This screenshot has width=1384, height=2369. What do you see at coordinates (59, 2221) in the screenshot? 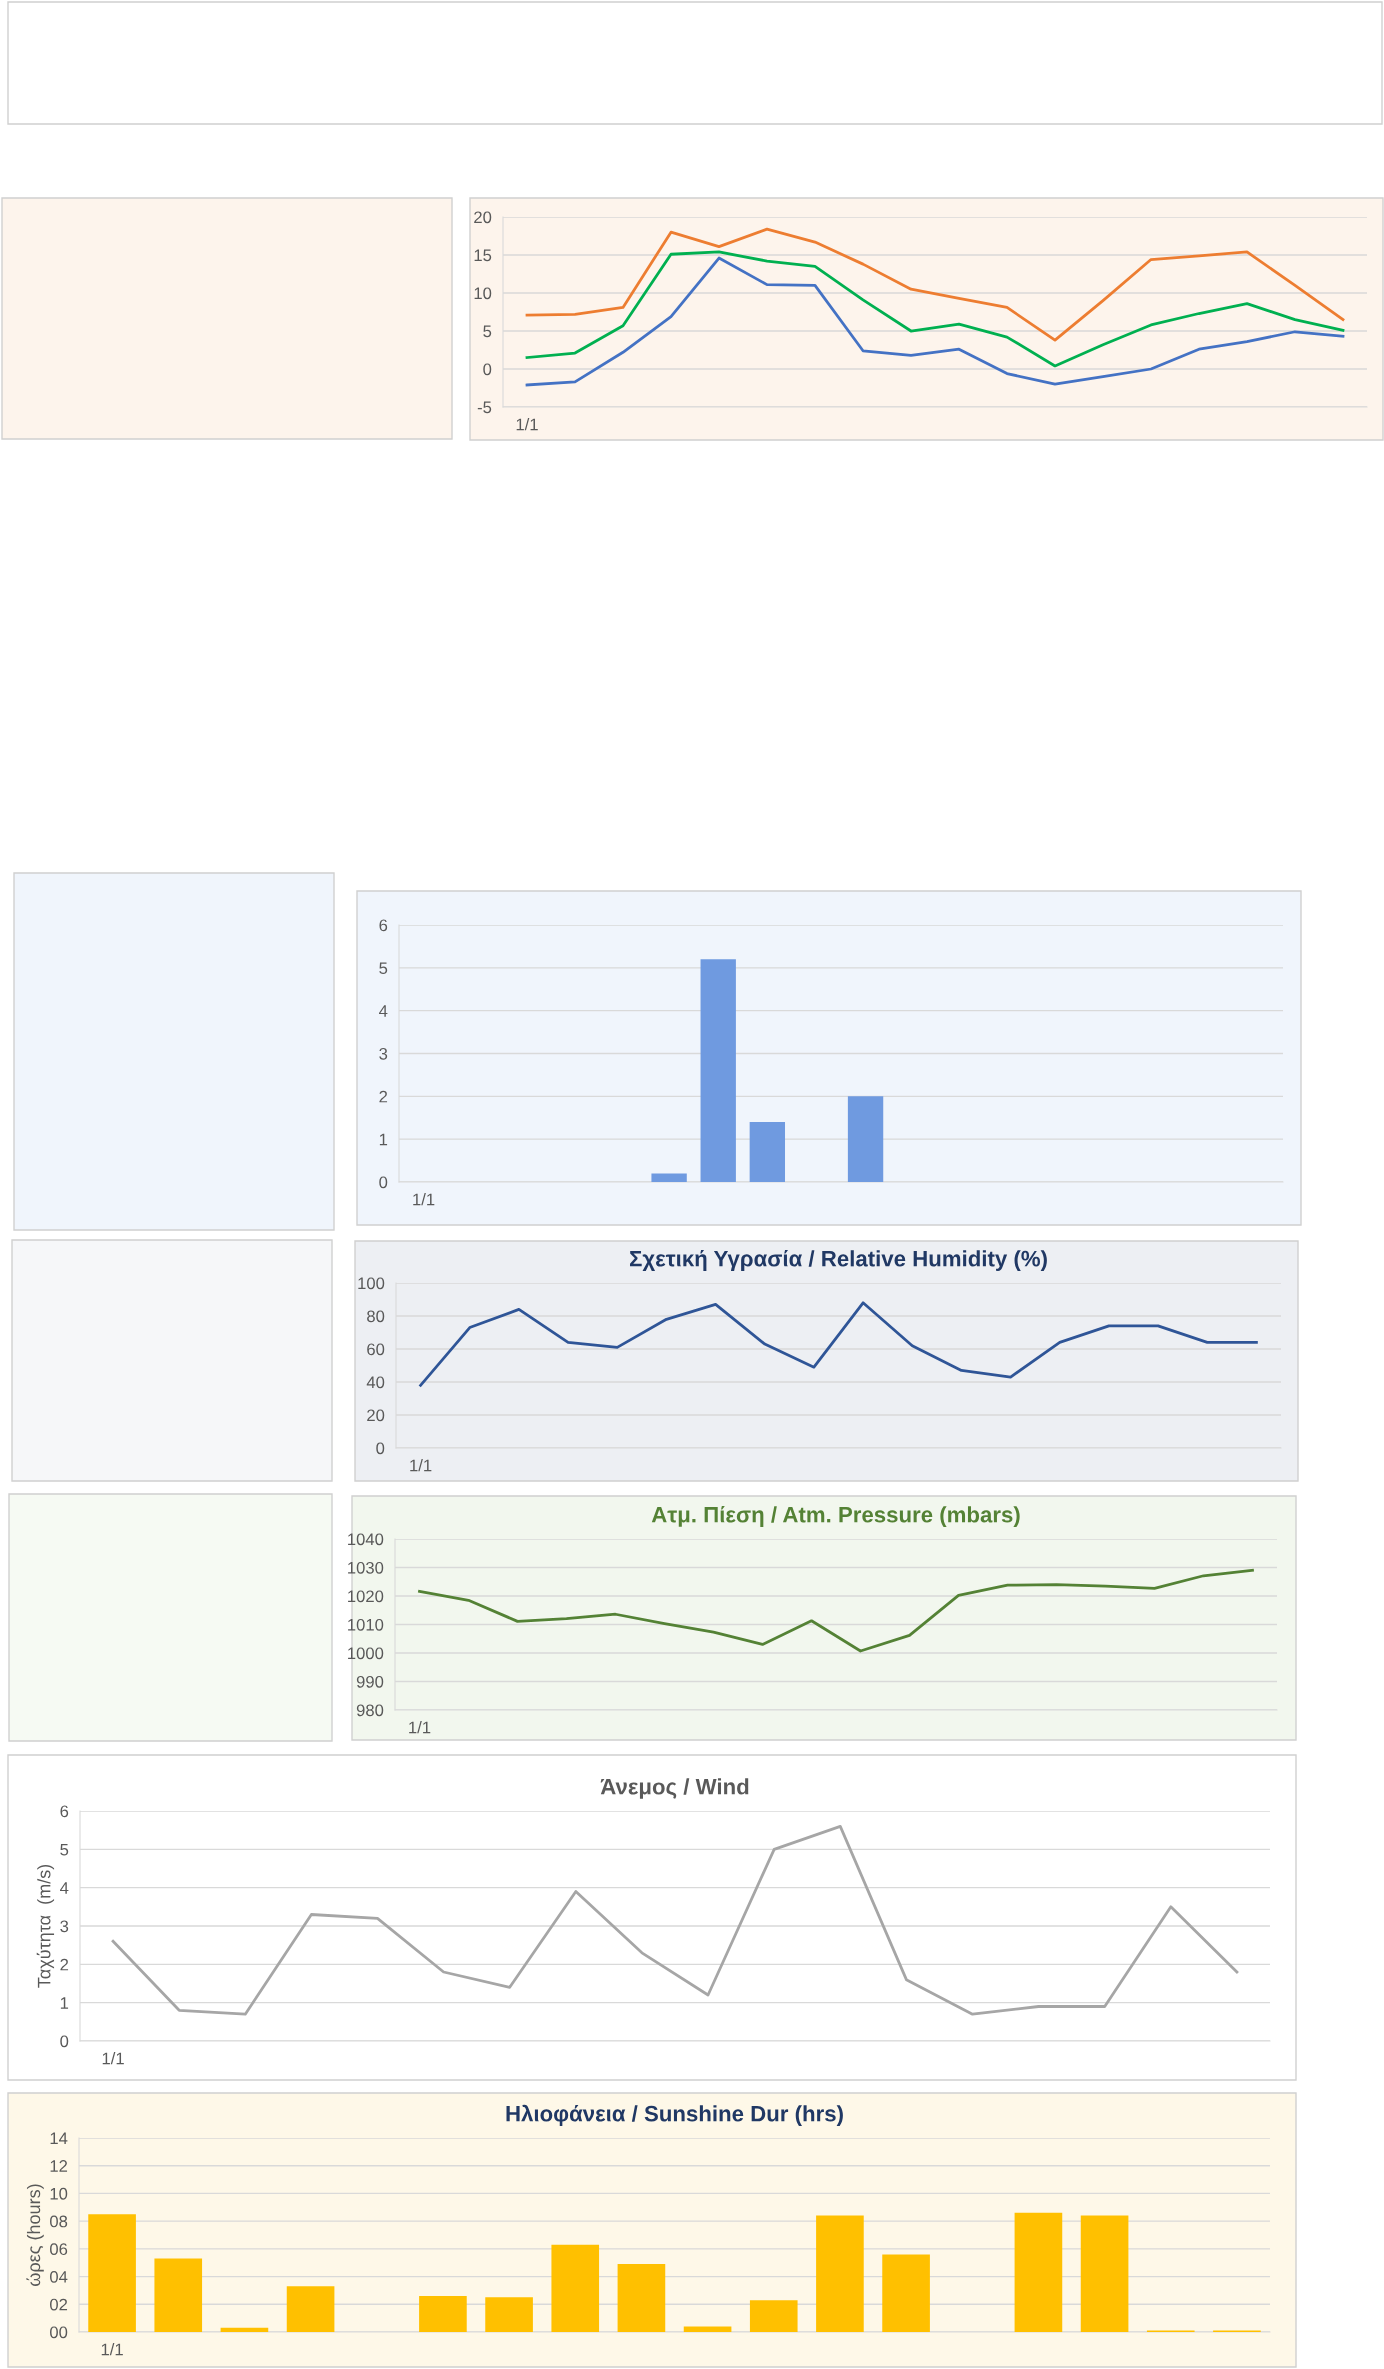
I see `y-tick-label: 08` at bounding box center [59, 2221].